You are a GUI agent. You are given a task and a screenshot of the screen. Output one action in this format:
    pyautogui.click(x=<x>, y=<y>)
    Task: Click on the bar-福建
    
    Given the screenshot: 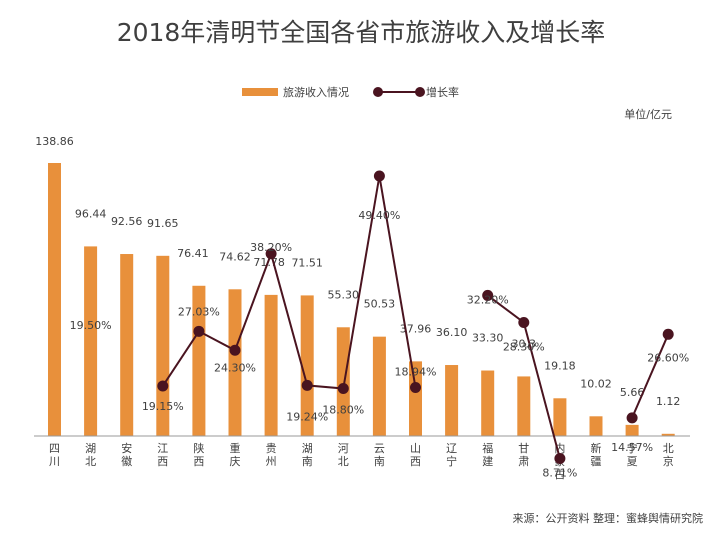 What is the action you would take?
    pyautogui.click(x=488, y=403)
    